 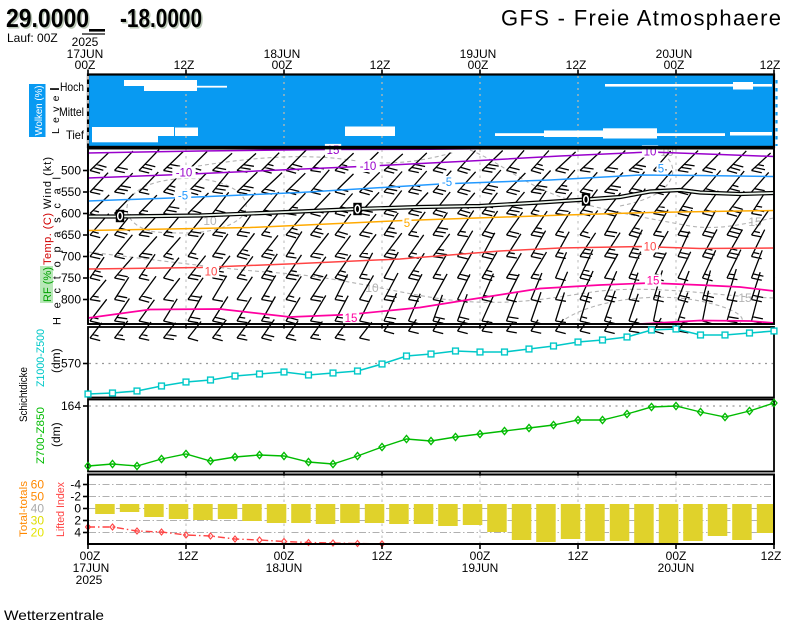 What do you see at coordinates (54, 615) in the screenshot?
I see `svg-text: Wetterzentrale` at bounding box center [54, 615].